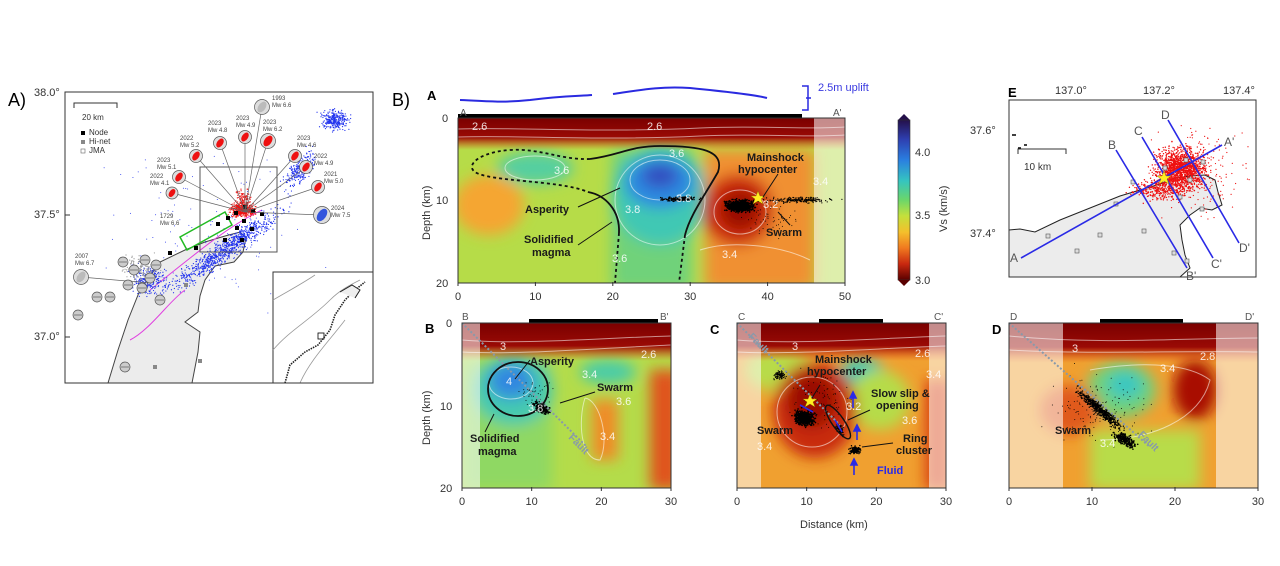 Image resolution: width=1280 pixels, height=566 pixels. I want to click on event-magnitude: Mw 6.6, so click(282, 106).